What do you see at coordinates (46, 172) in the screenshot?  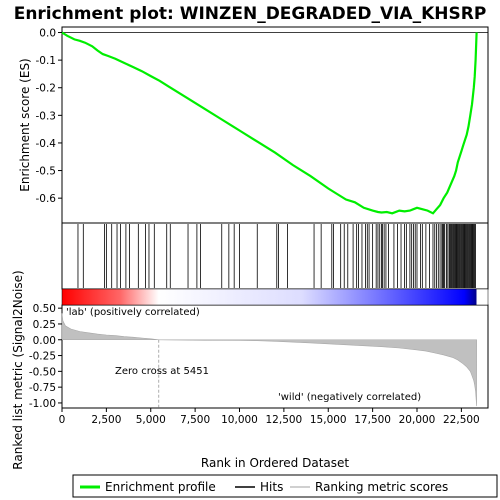 I see `es-tick-label: -0.5` at bounding box center [46, 172].